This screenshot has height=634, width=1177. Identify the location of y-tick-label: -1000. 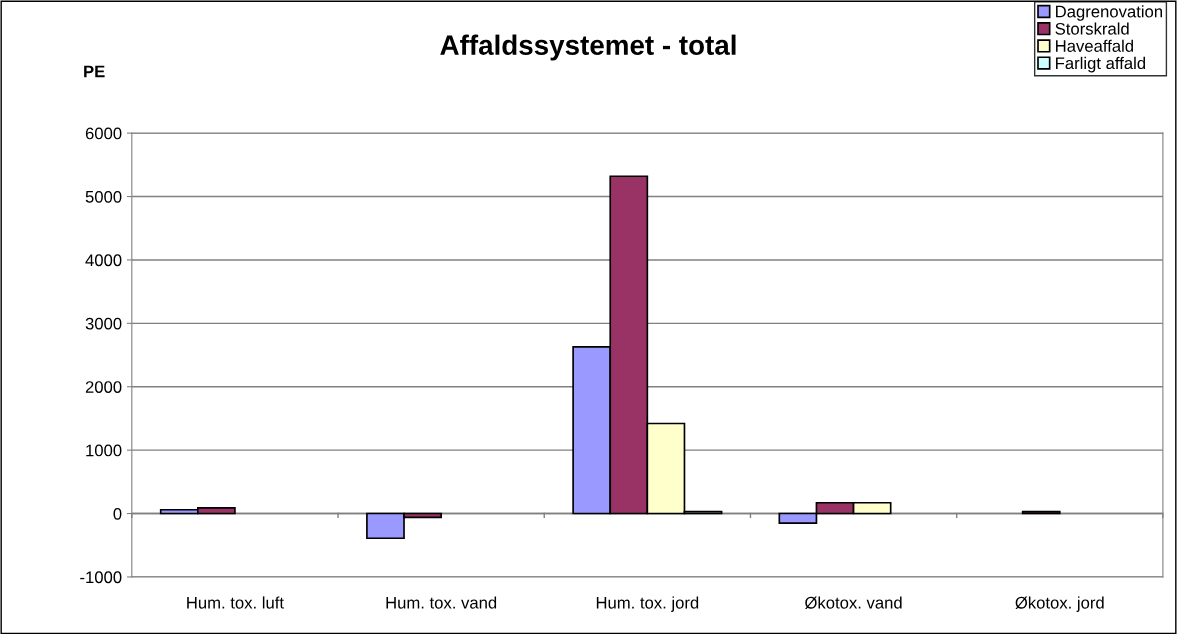
(101, 577).